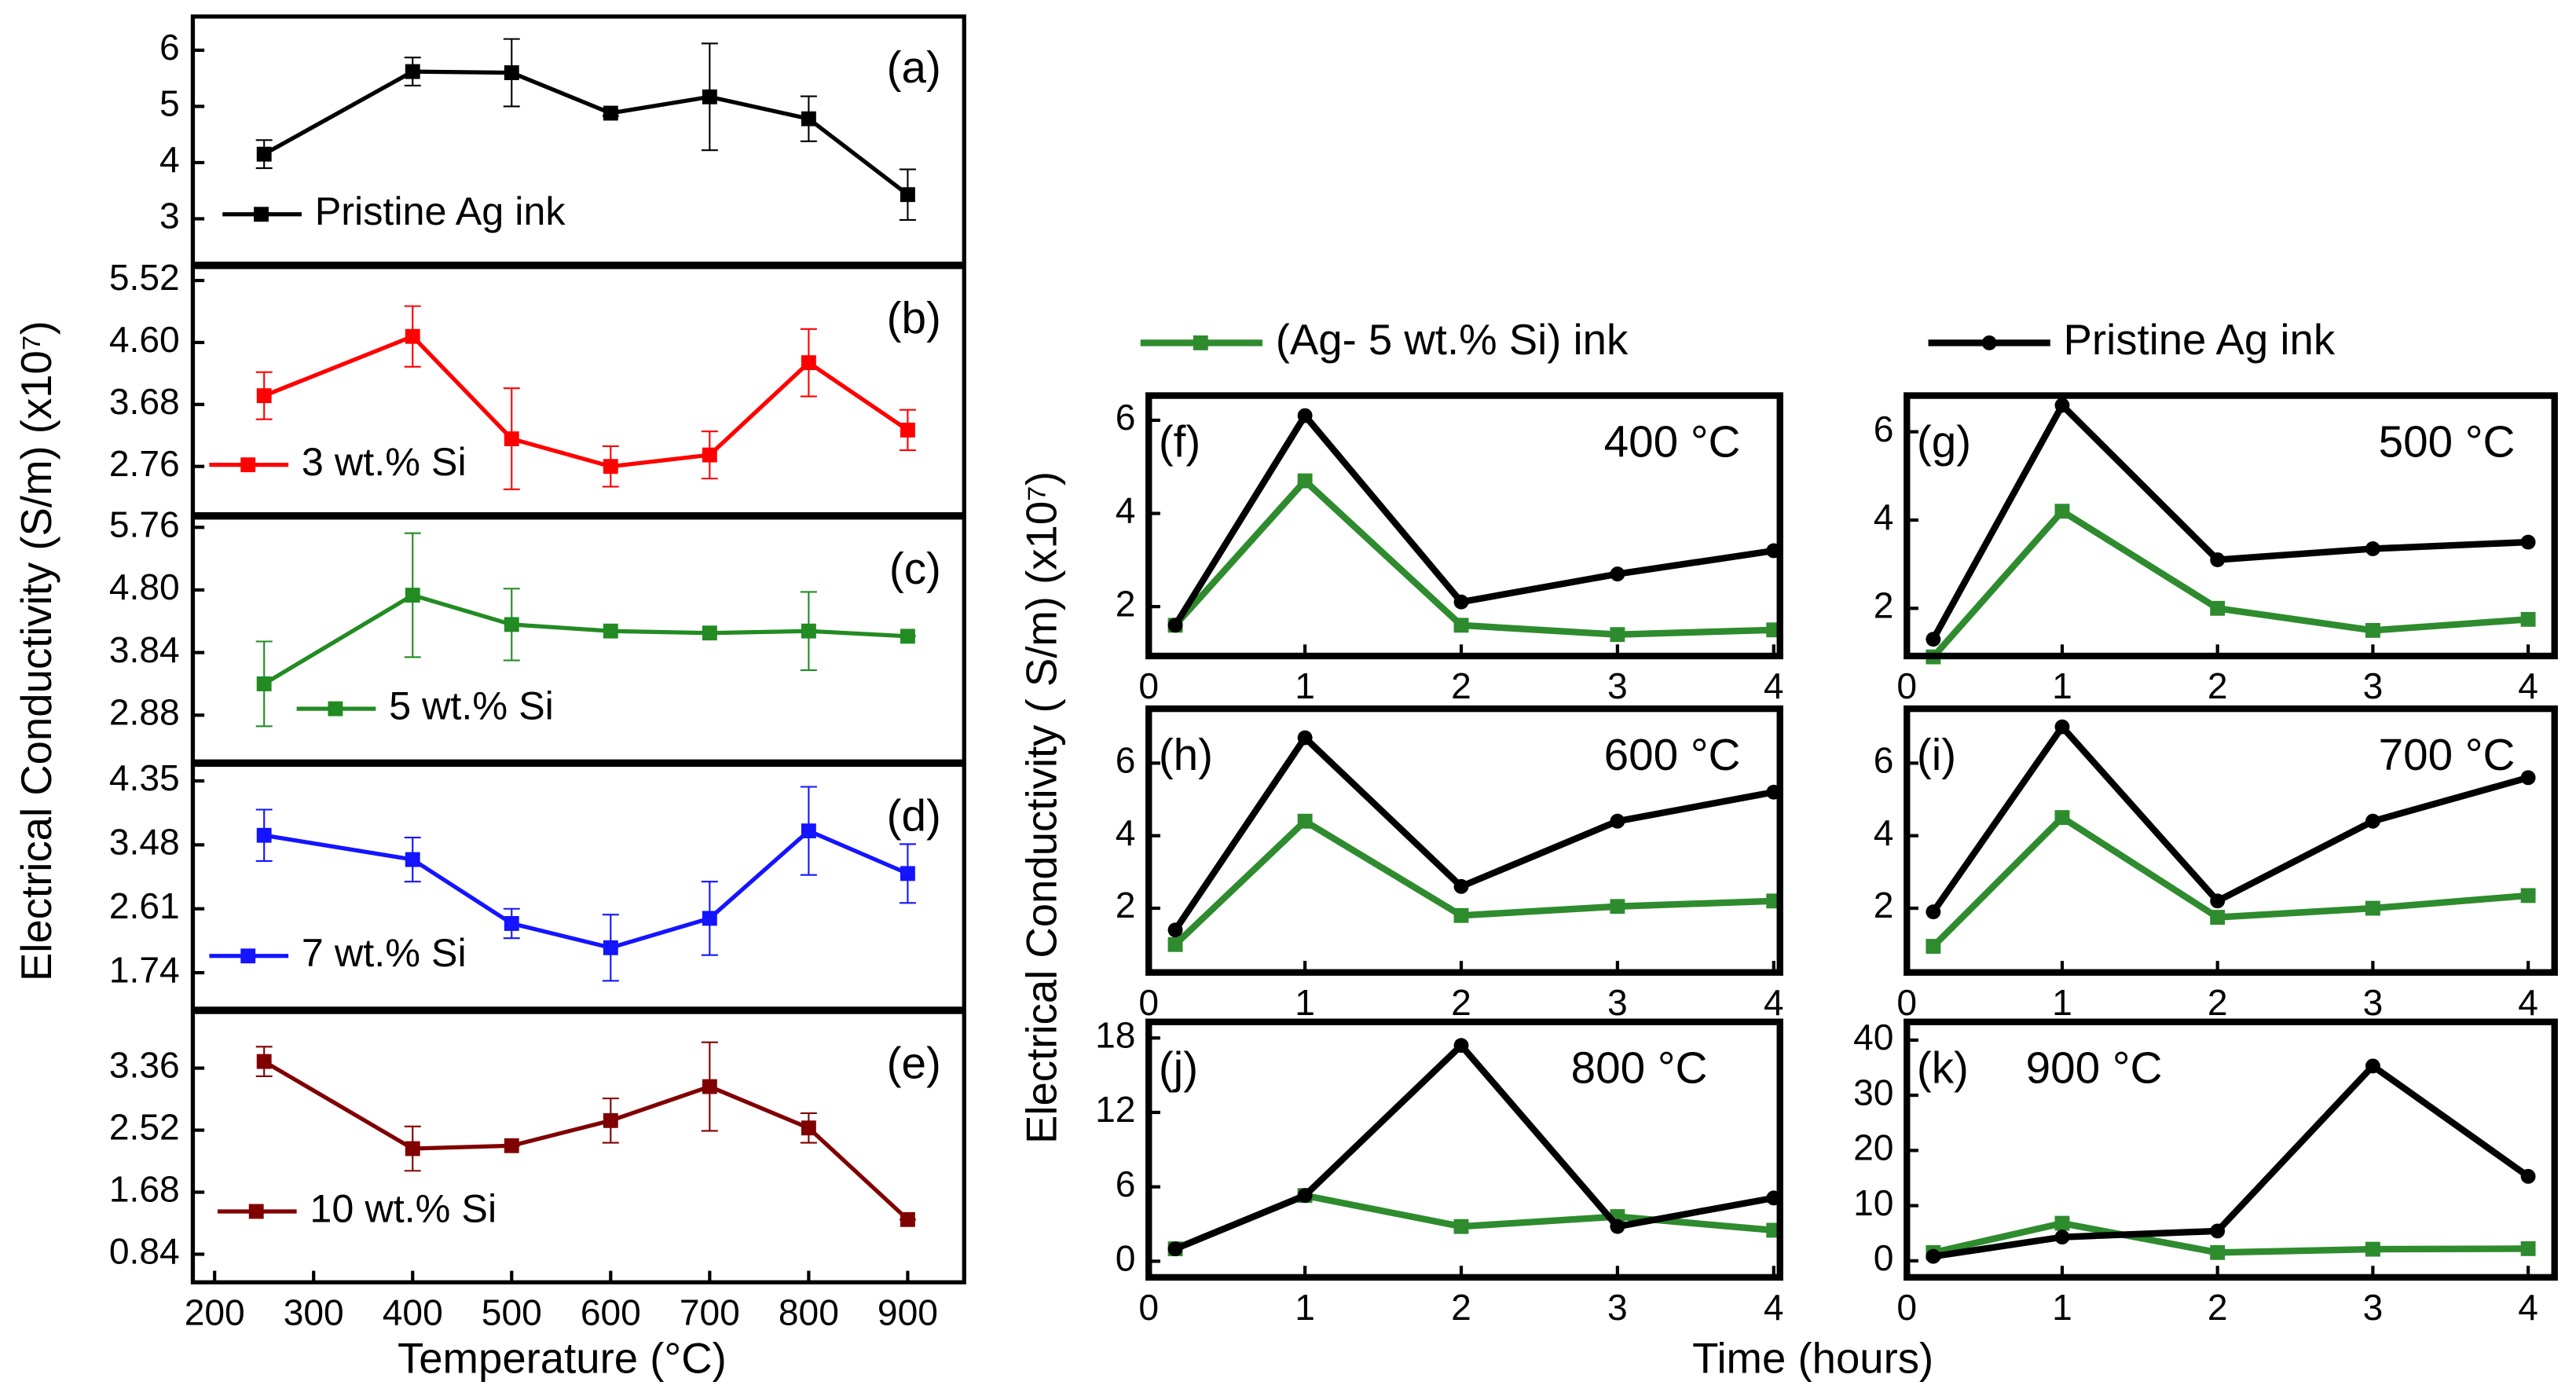 This screenshot has width=2576, height=1400. Describe the element at coordinates (1873, 1147) in the screenshot. I see `y-tick-label: 20` at that location.